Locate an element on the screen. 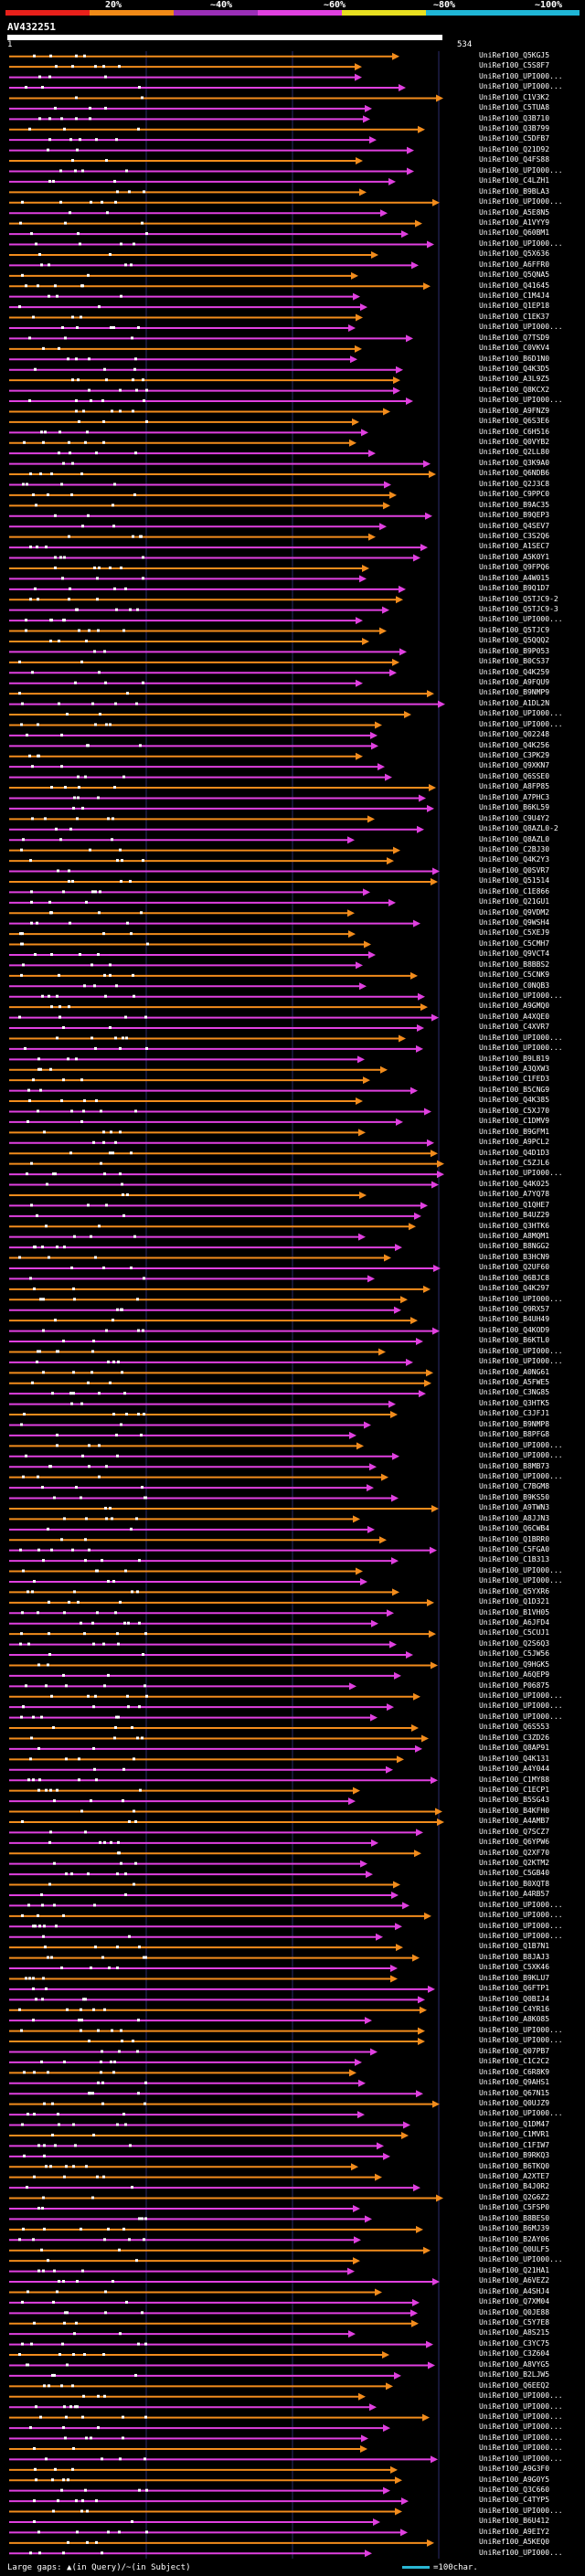 Image resolution: width=585 pixels, height=2576 pixels. hit-label: UniRef100_C7BGM8 is located at coordinates (514, 1486).